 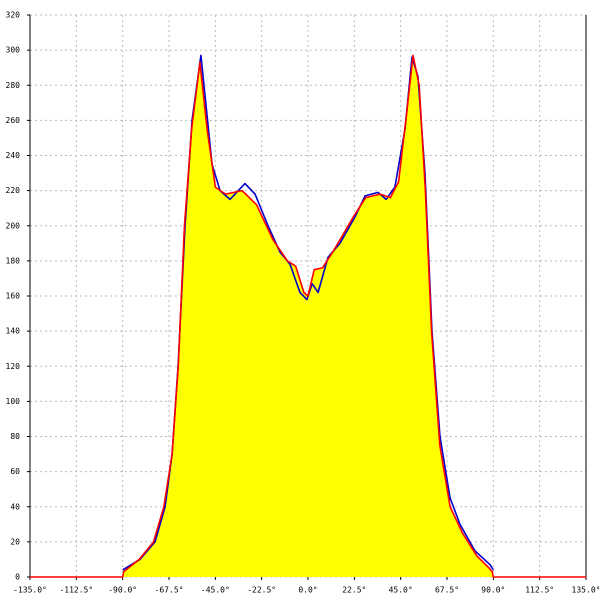 I want to click on y-tick-label: 20, so click(x=15, y=541).